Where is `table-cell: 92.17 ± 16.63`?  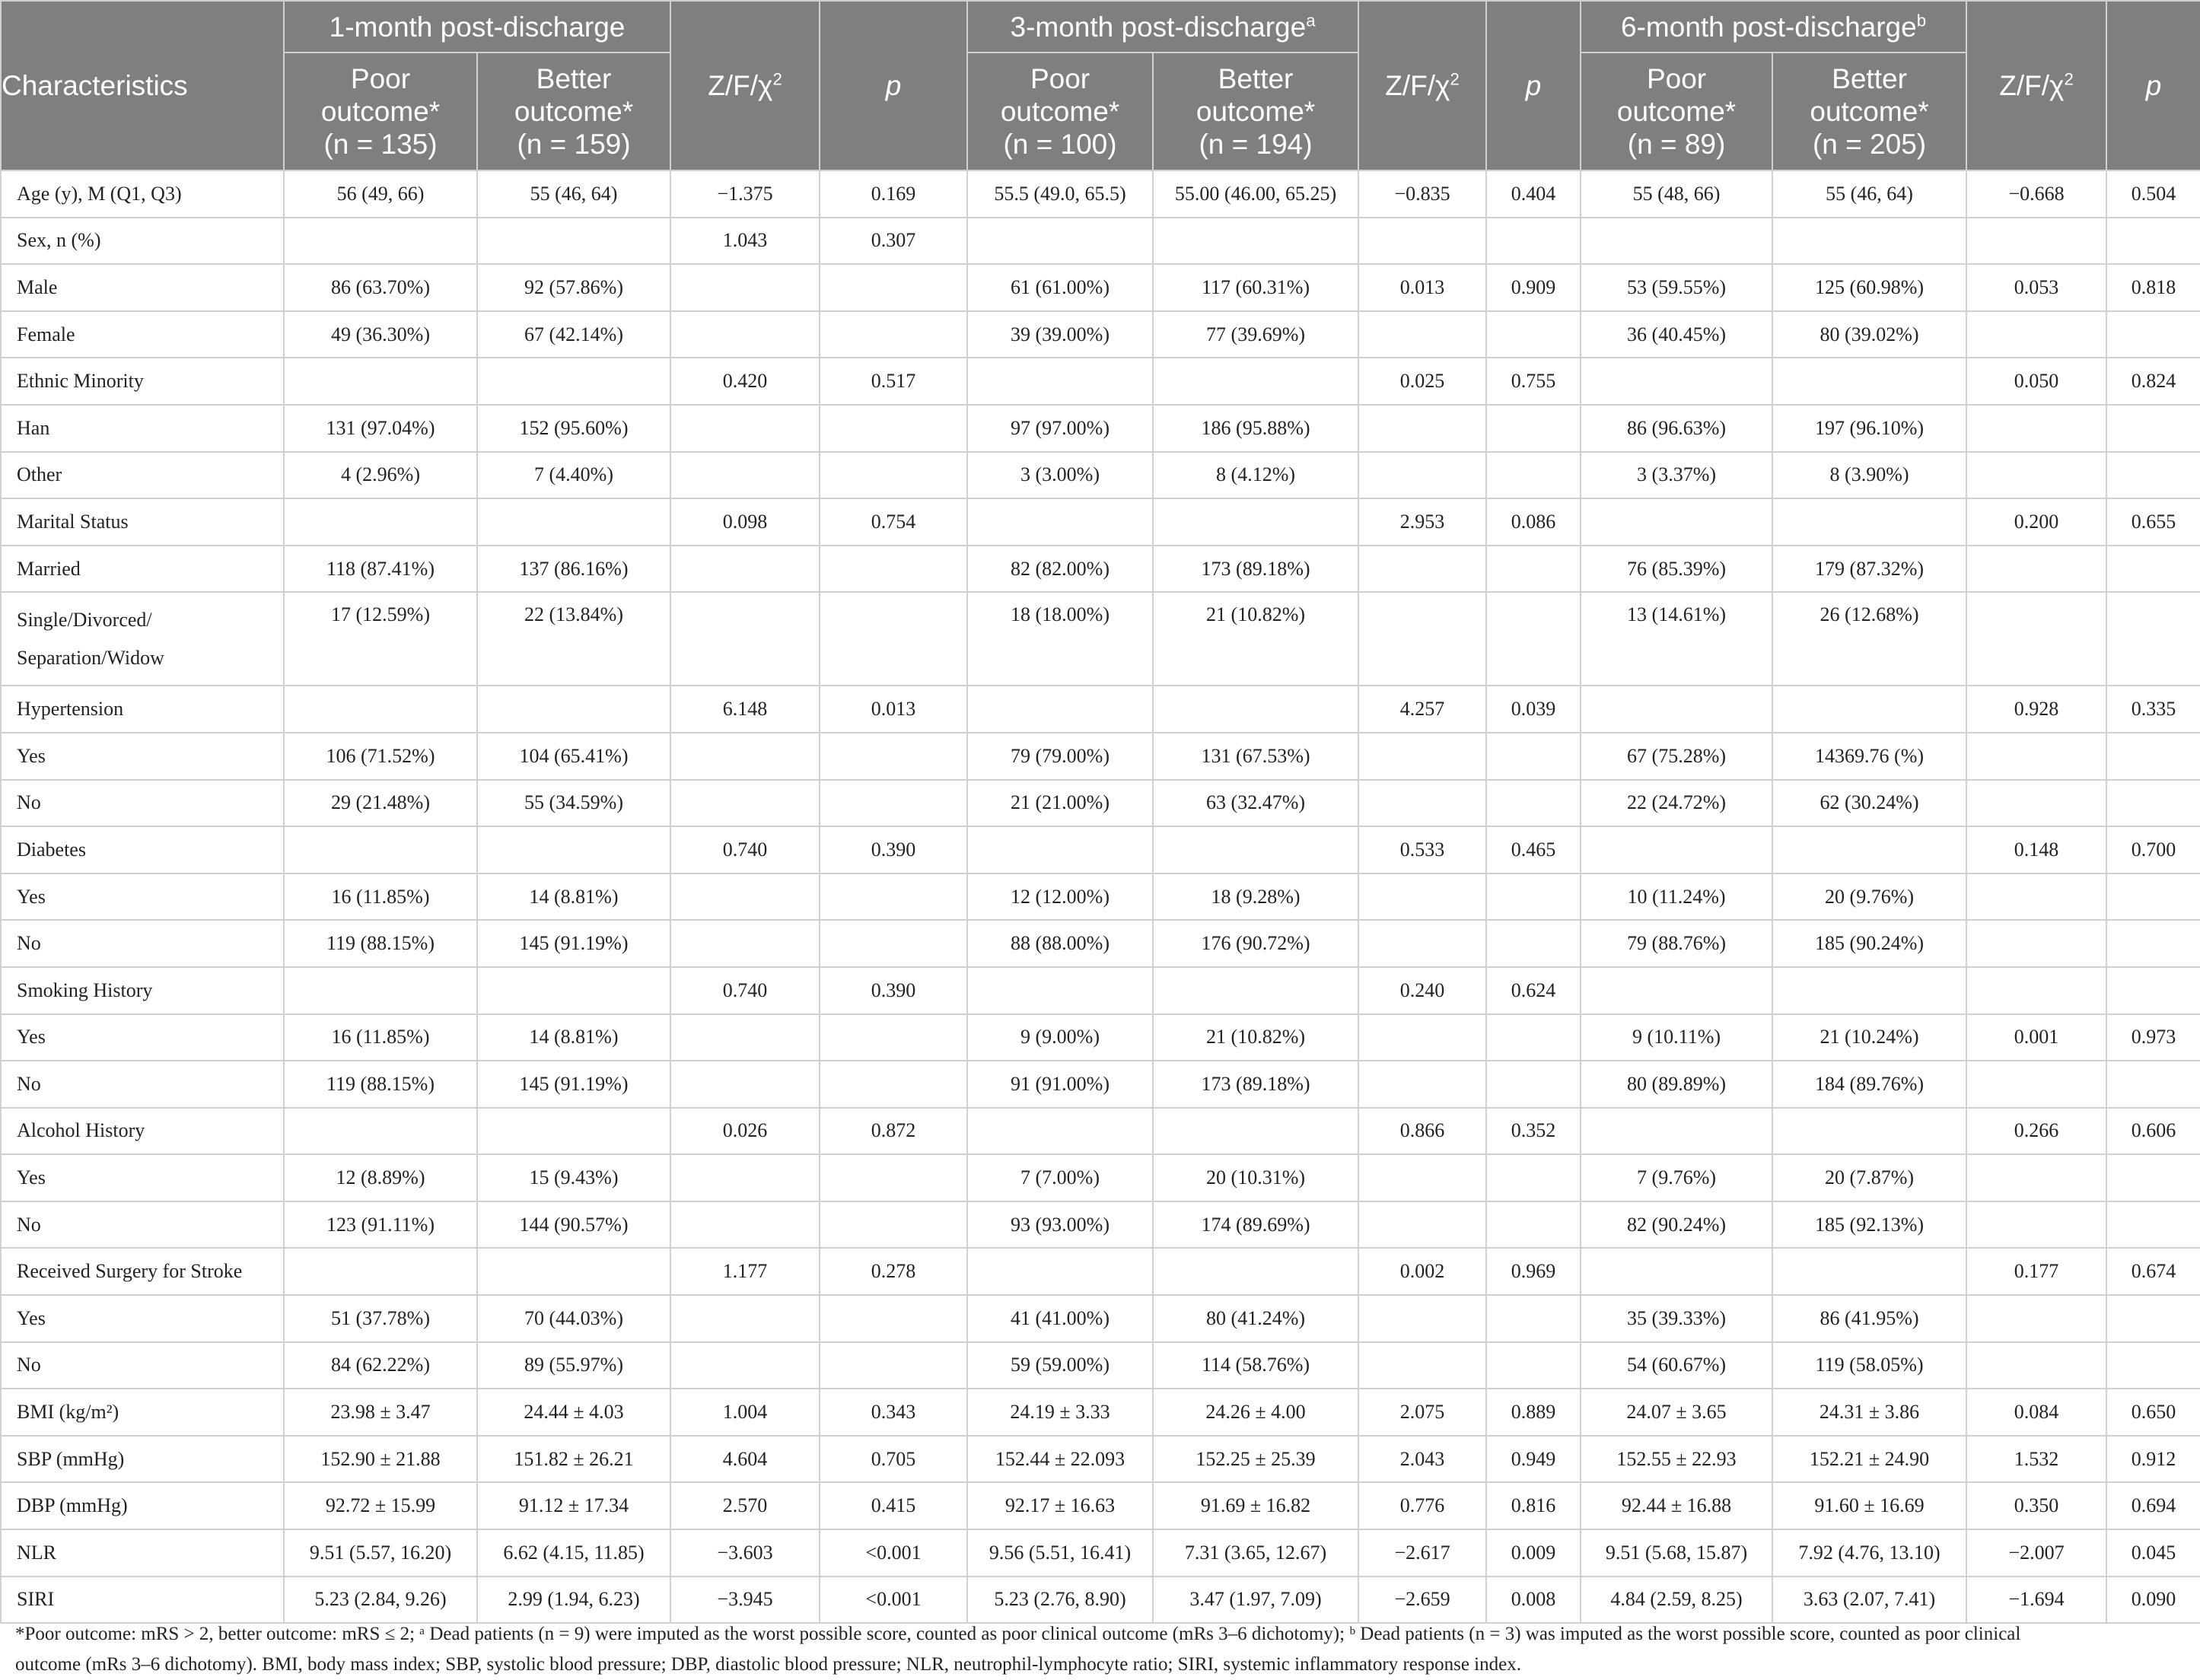
table-cell: 92.17 ± 16.63 is located at coordinates (1060, 1506).